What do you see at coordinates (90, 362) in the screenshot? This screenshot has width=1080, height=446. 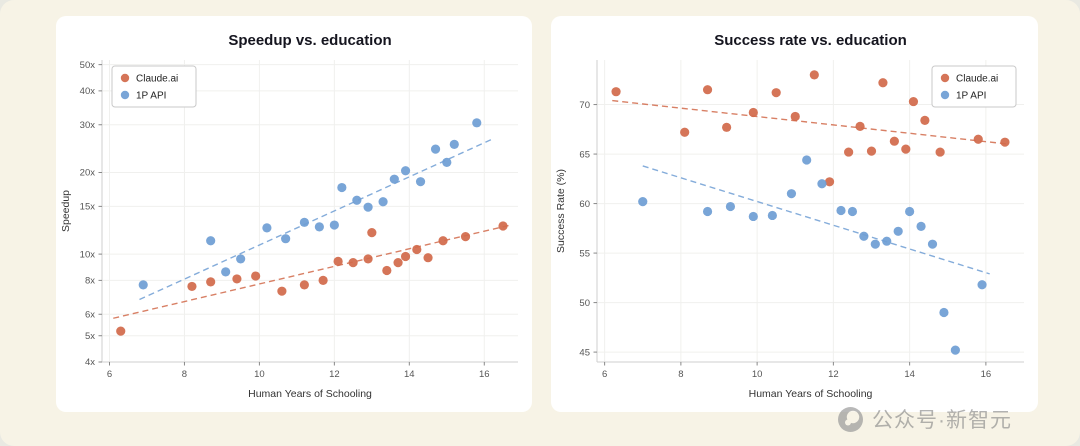 I see `y-tick-label: 4x` at bounding box center [90, 362].